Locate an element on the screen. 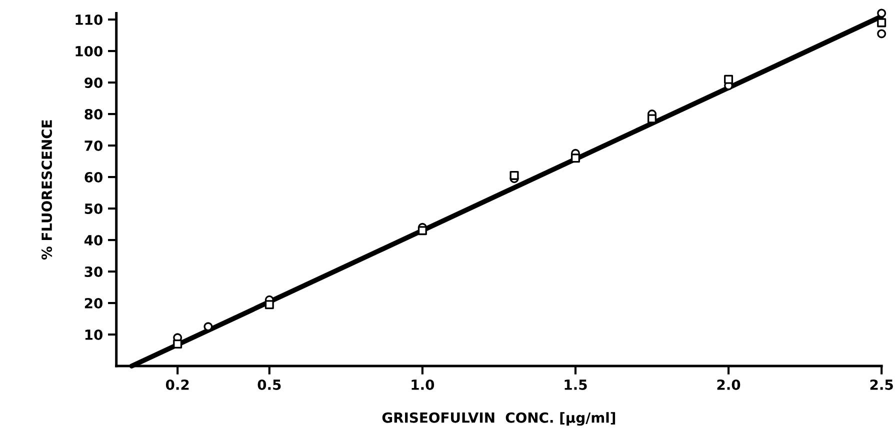 Image resolution: width=895 pixels, height=441 pixels. x-tick-label: 0.2 is located at coordinates (177, 384).